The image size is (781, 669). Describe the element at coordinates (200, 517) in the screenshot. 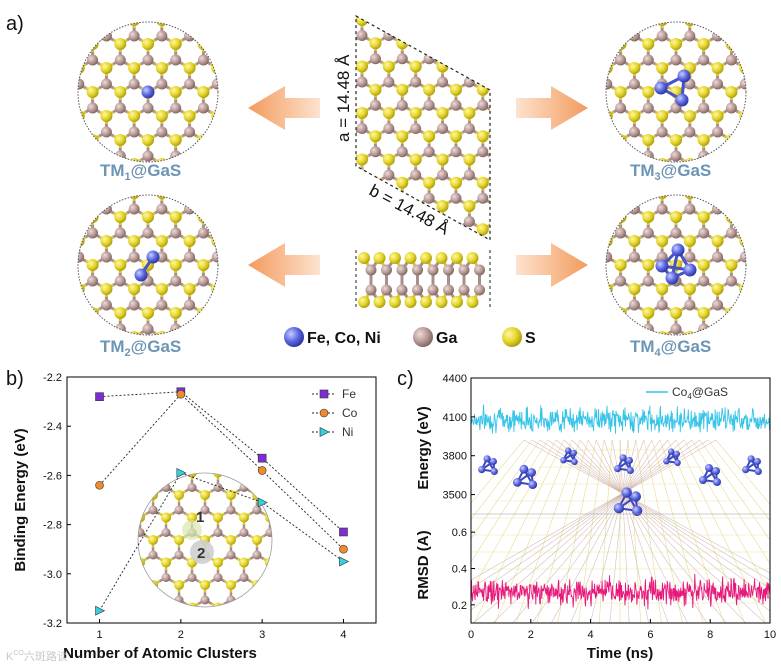

I see `site-1-label: 1` at that location.